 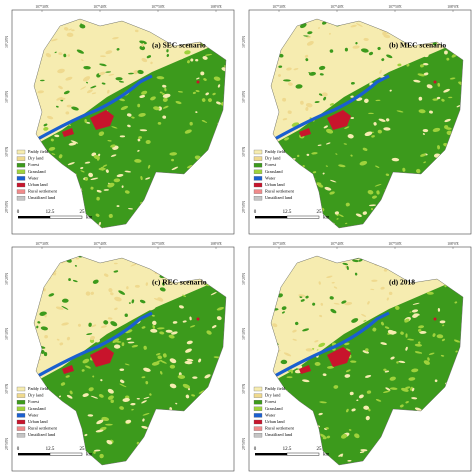 What do you see at coordinates (244, 152) in the screenshot?
I see `latitude-label: 30°0'N` at bounding box center [244, 152].